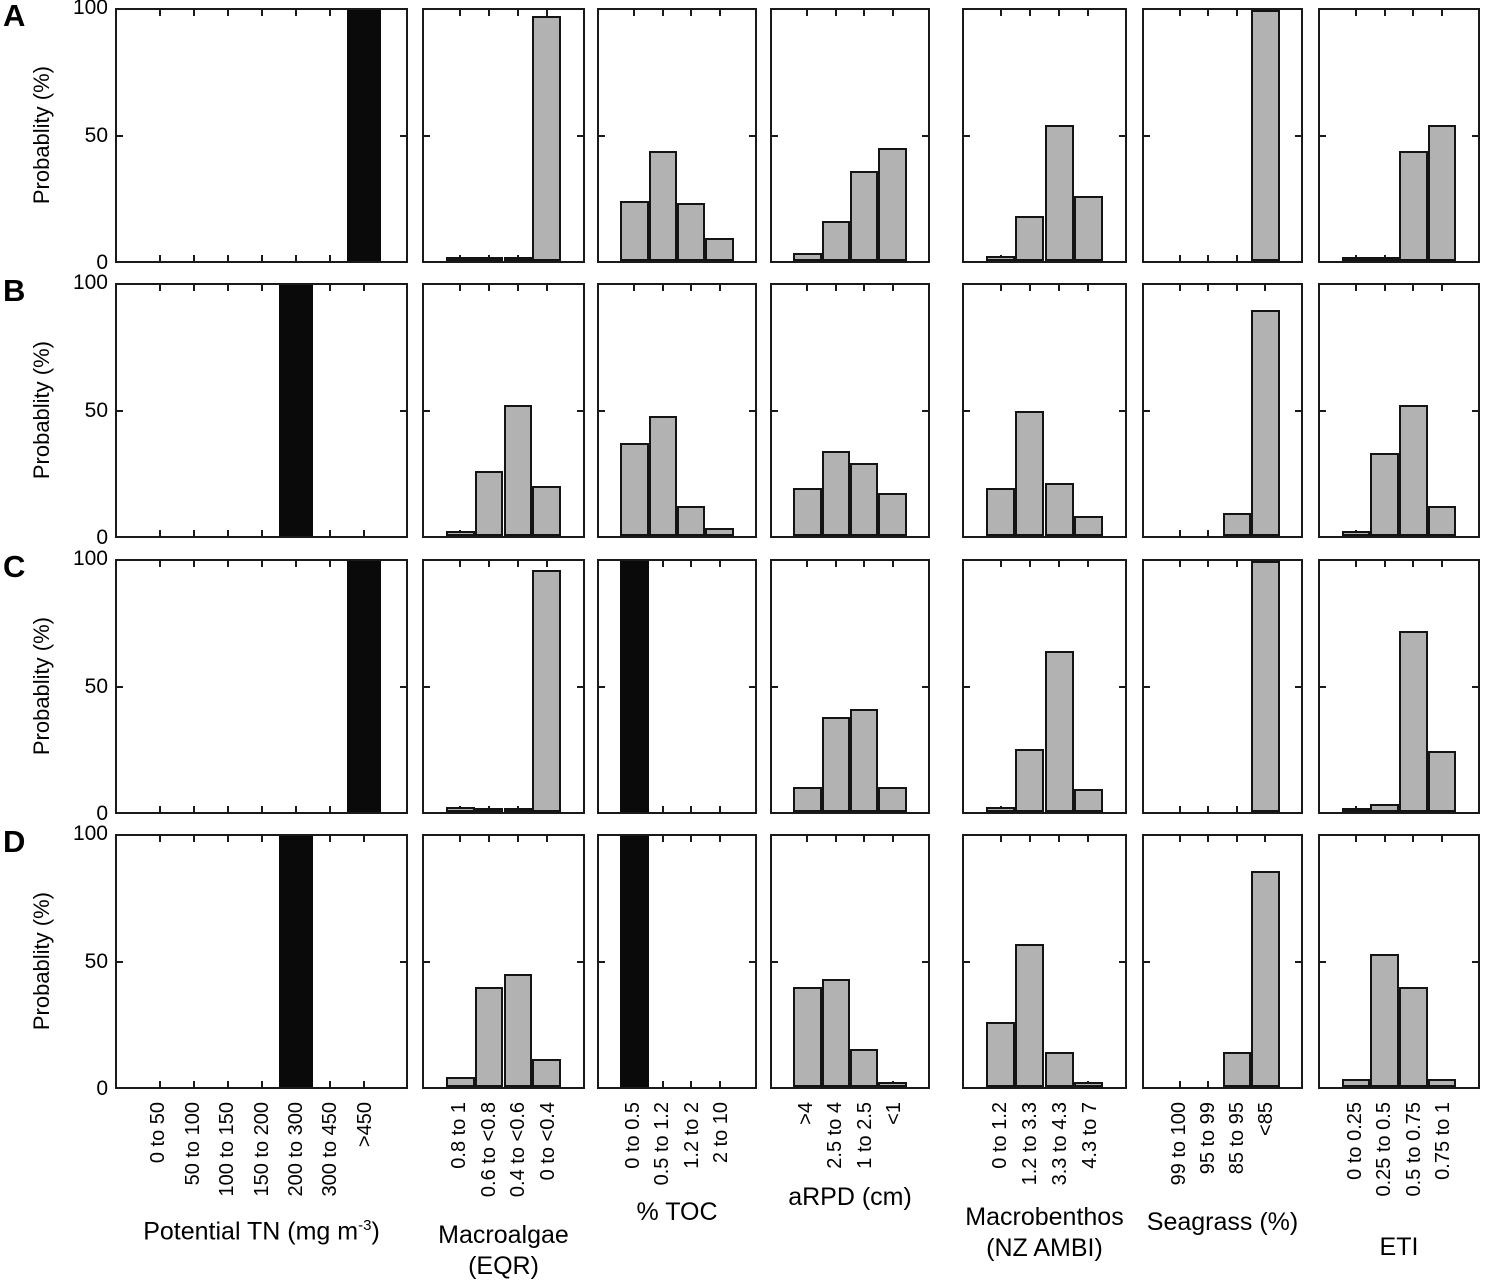 The height and width of the screenshot is (1280, 1493). I want to click on chart-C-eti, so click(1399, 686).